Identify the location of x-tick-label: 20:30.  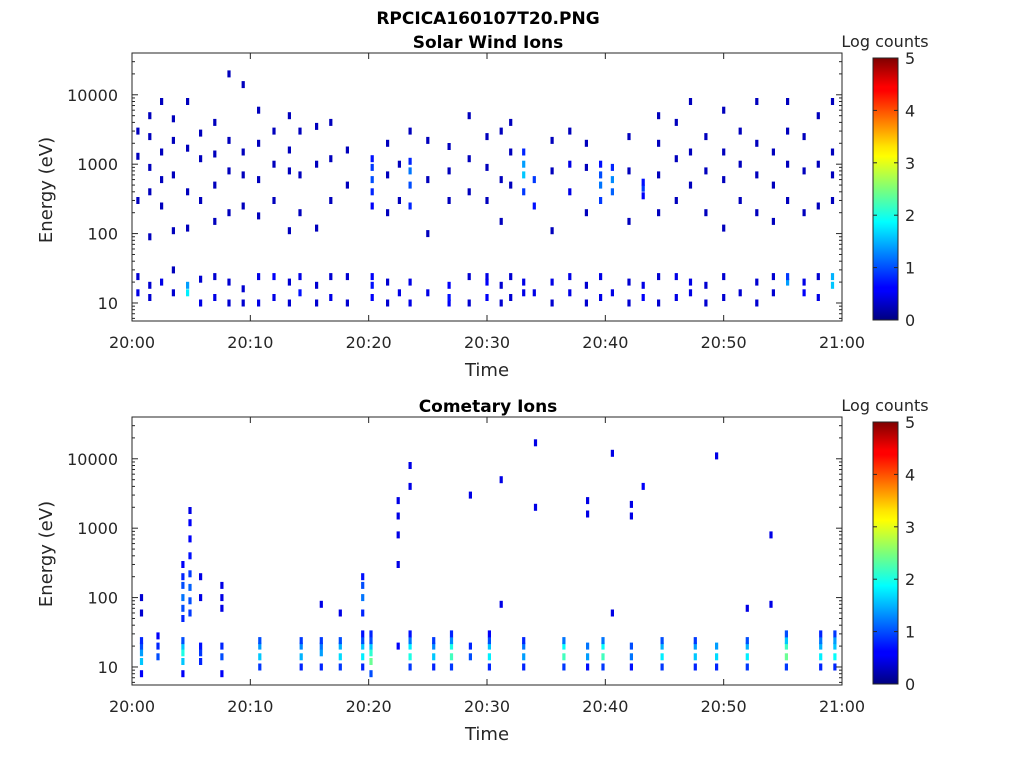
(487, 706).